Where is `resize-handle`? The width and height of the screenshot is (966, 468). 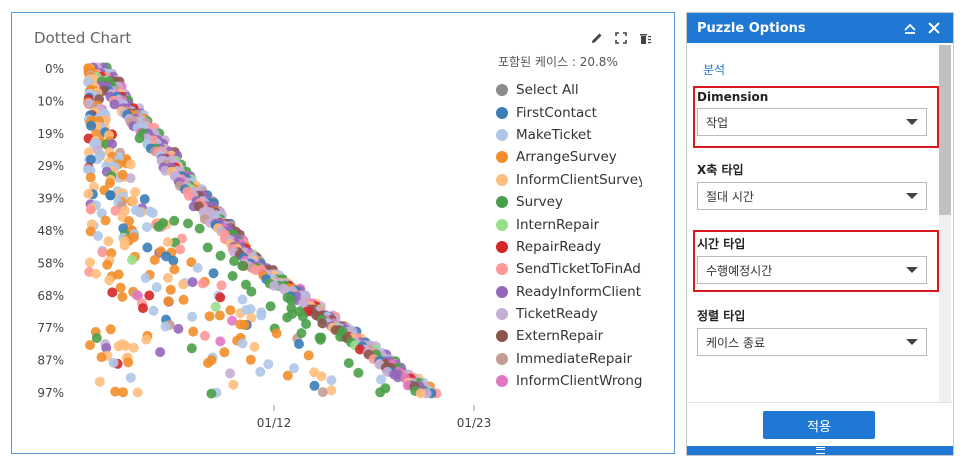
resize-handle is located at coordinates (820, 450).